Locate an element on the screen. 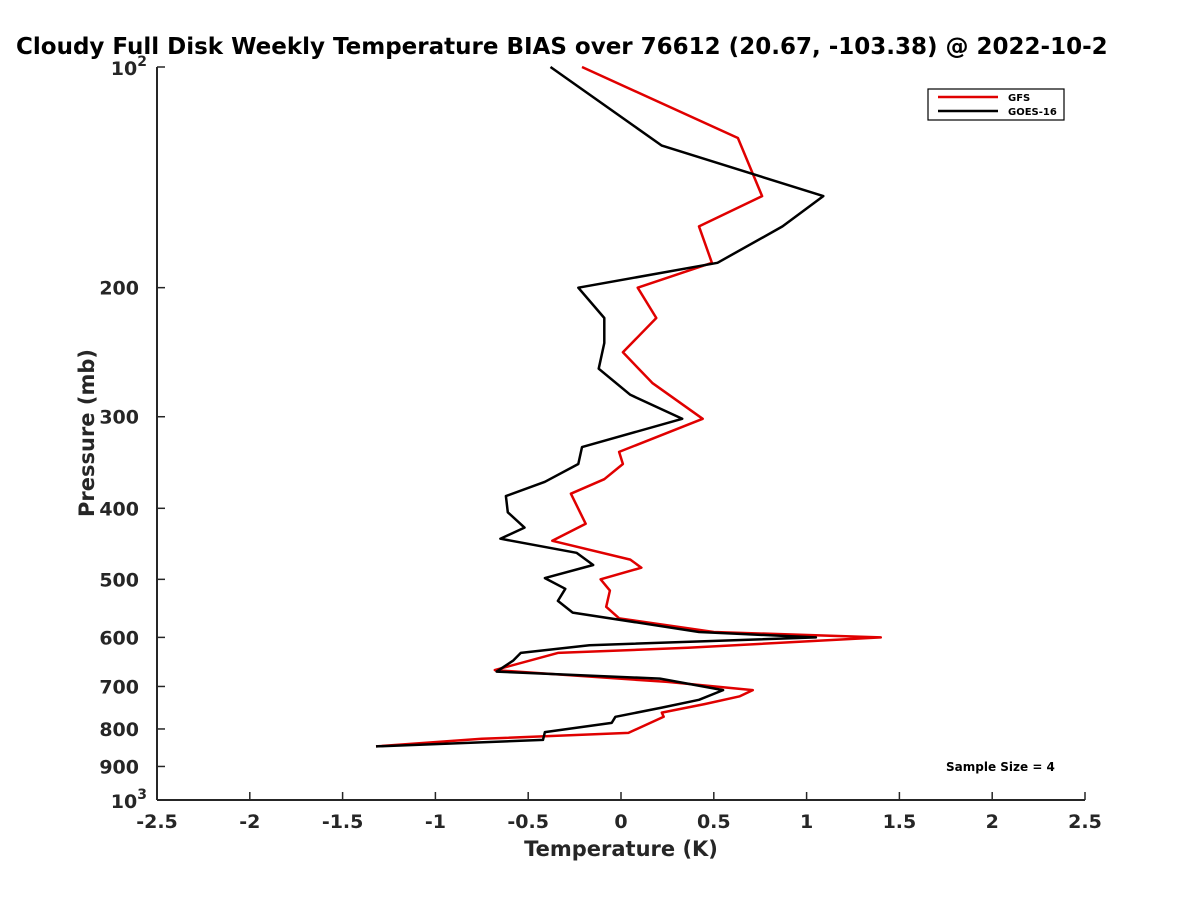  y-tick-label: 800 is located at coordinates (119, 730).